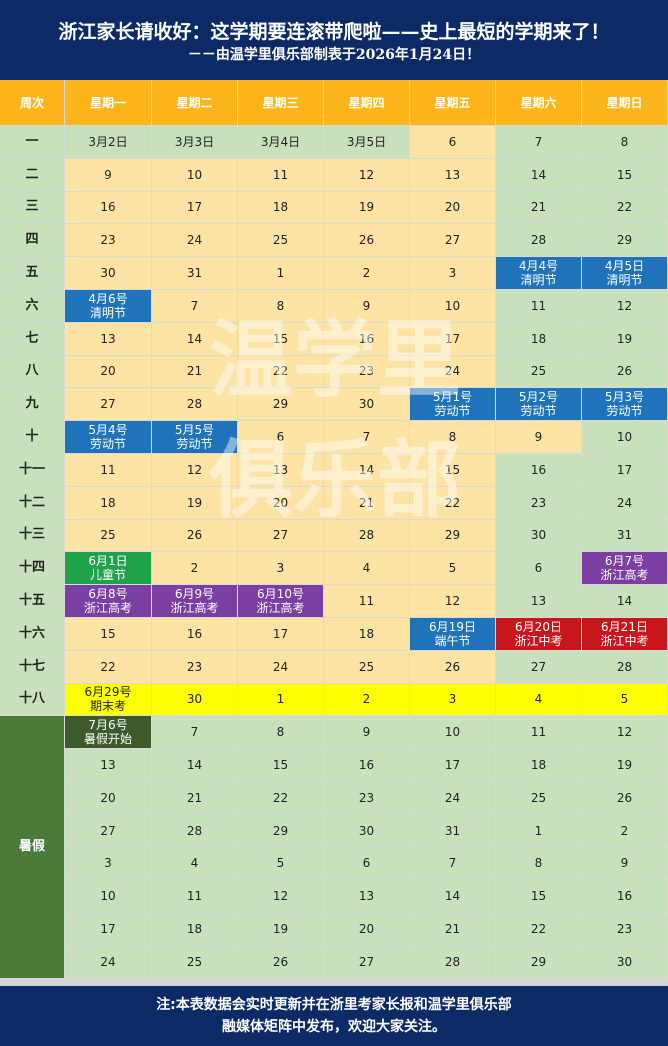  Describe the element at coordinates (452, 626) in the screenshot. I see `day-date: 6月19日` at that location.